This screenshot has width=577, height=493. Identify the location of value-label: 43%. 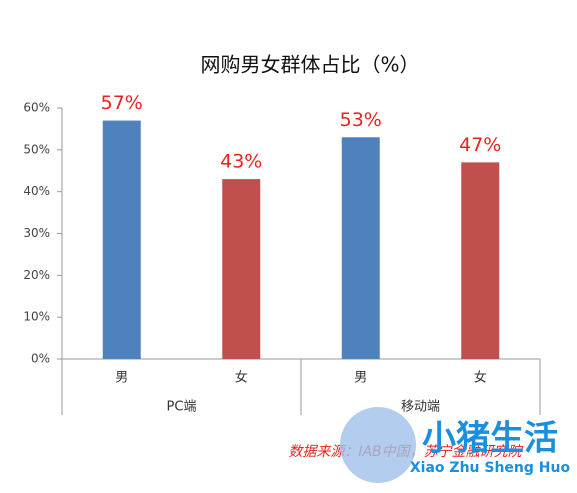
(241, 162).